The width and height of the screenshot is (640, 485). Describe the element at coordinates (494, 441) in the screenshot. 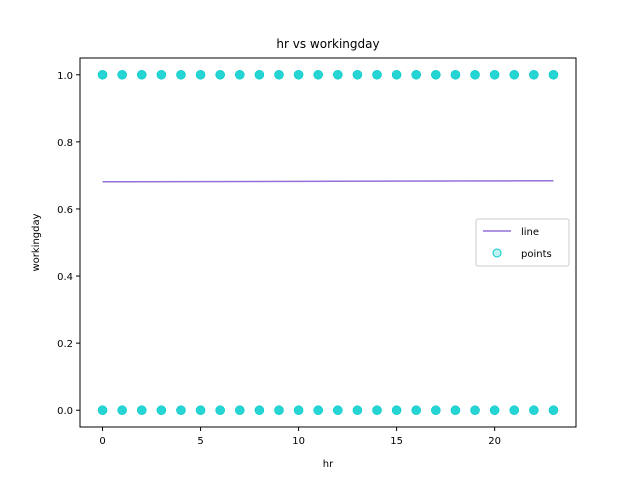

I see `x-tick-label: 20` at that location.